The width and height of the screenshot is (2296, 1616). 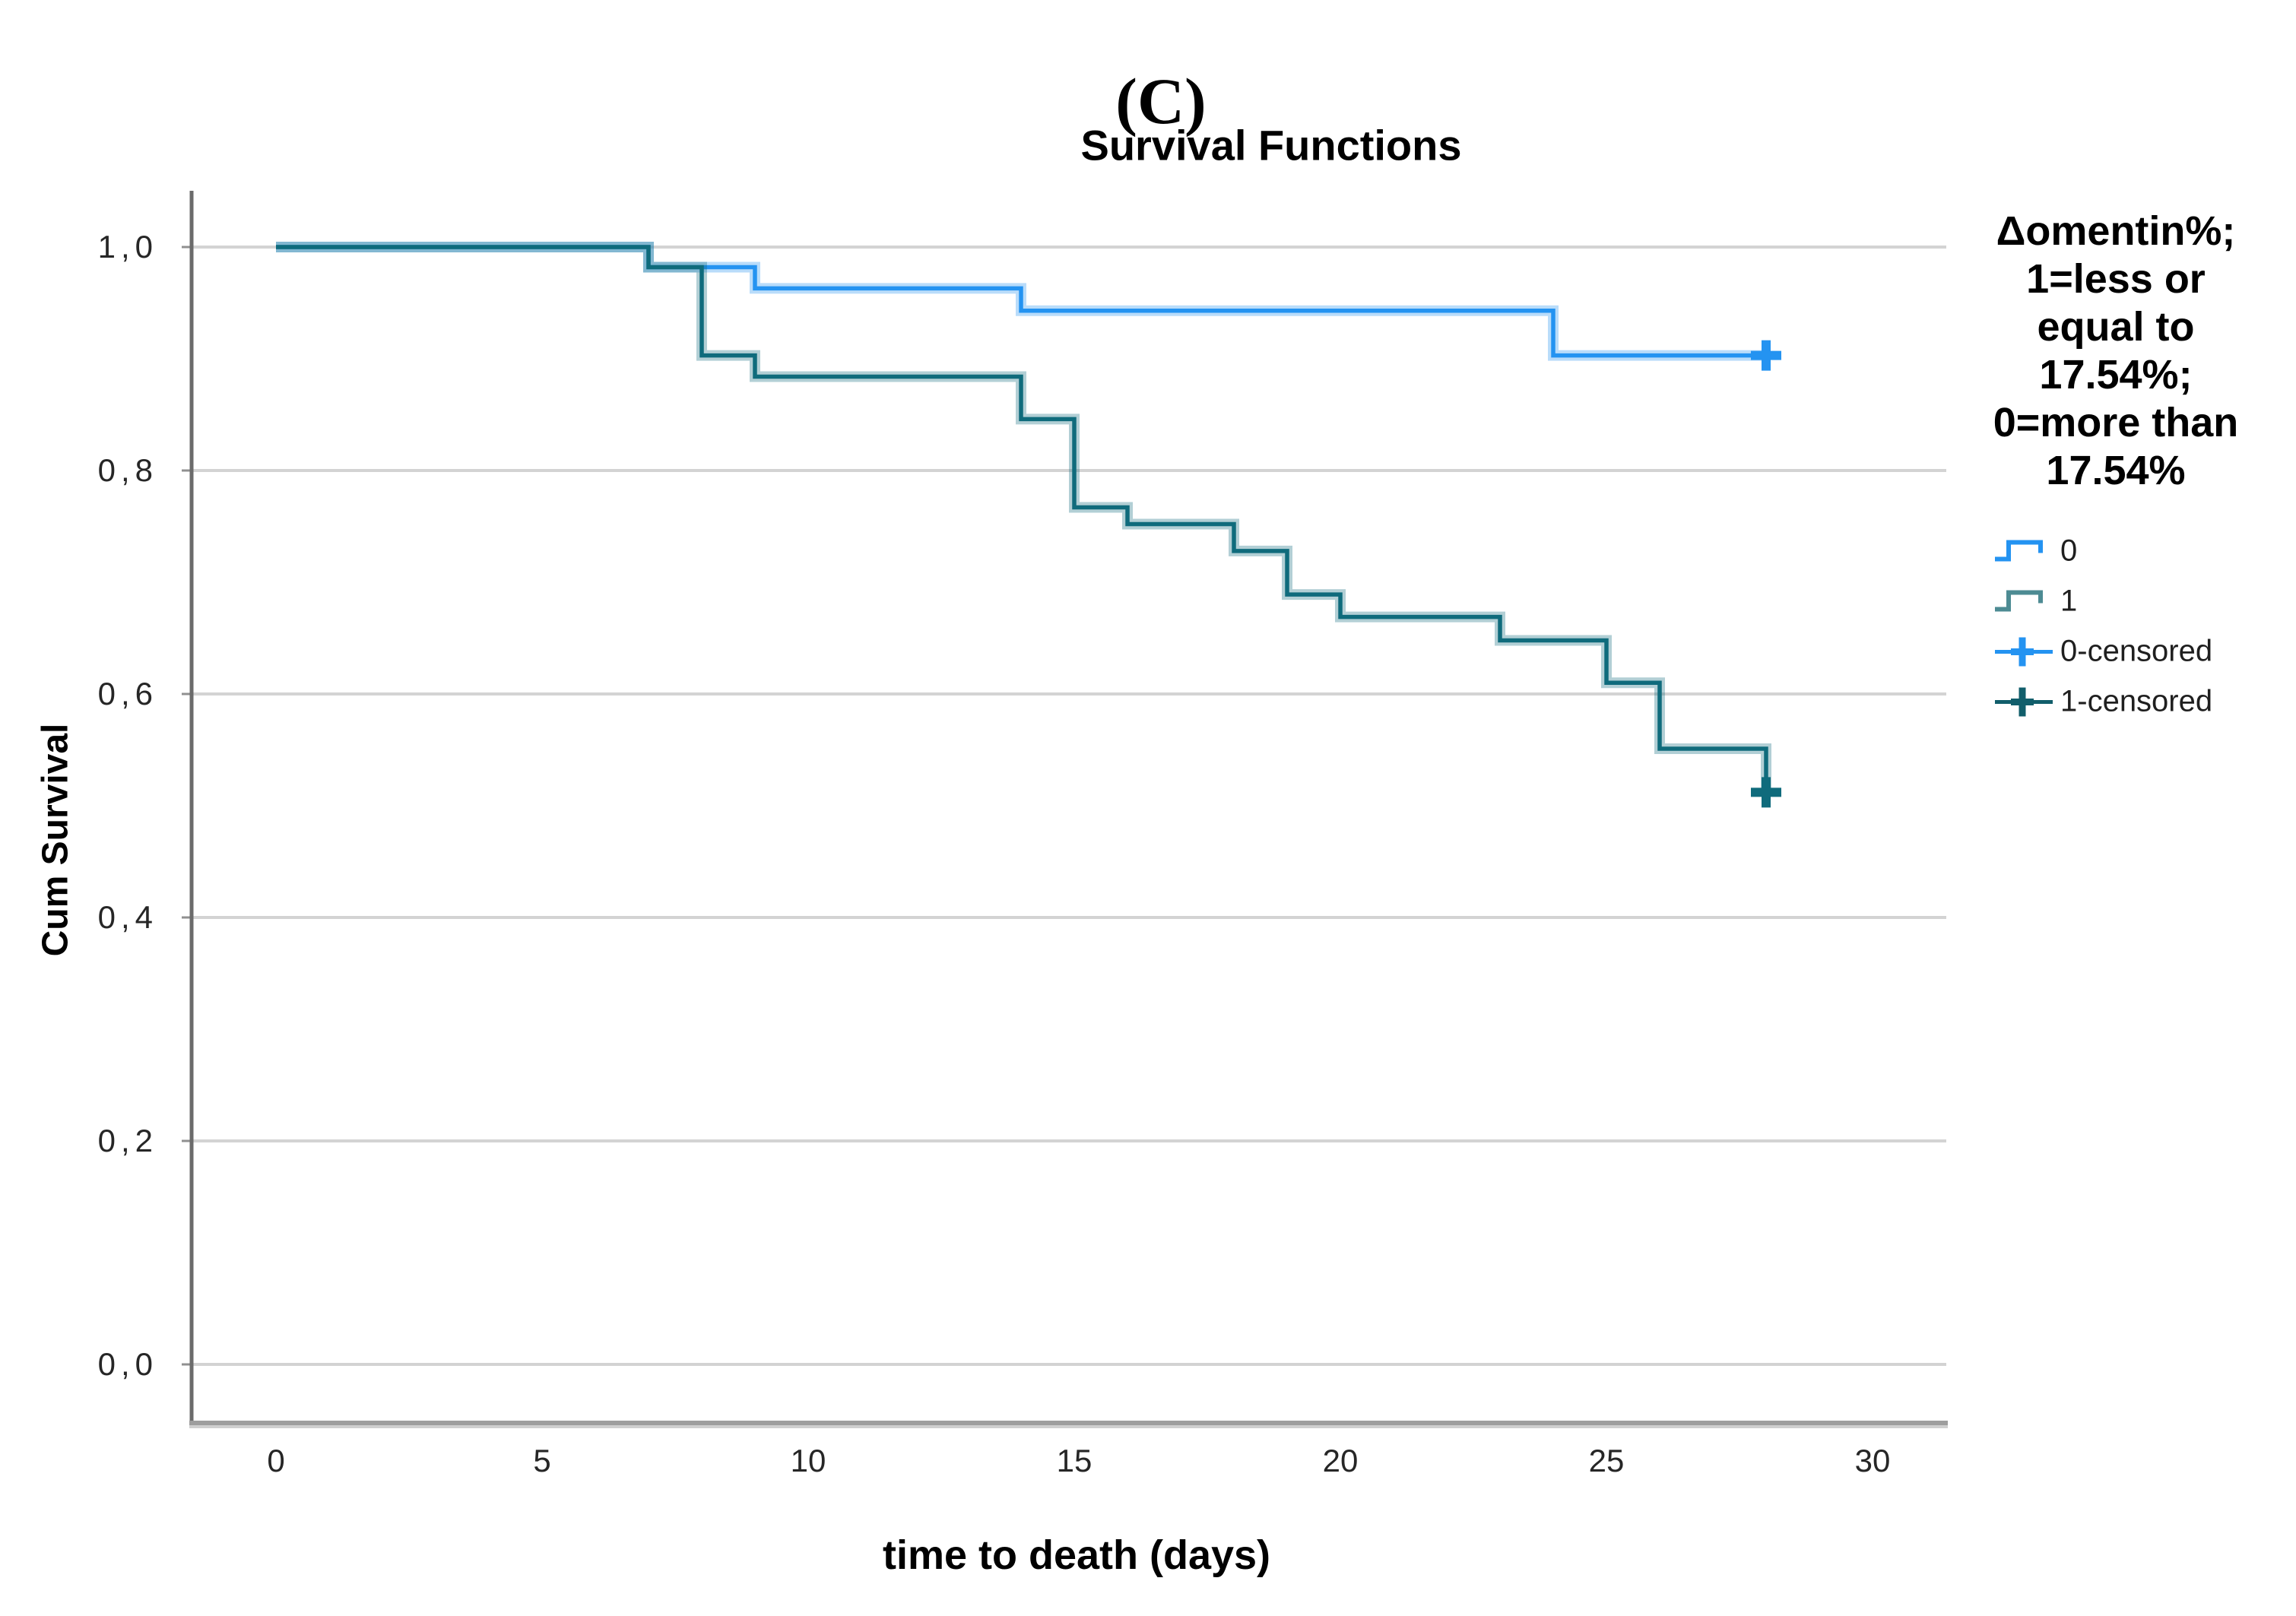 I want to click on y-tick-label: 0,6, so click(x=127, y=693).